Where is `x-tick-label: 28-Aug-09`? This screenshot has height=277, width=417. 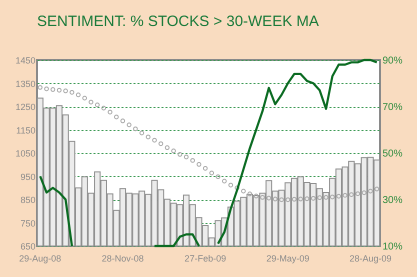 x-tick-label: 28-Aug-09 is located at coordinates (370, 259).